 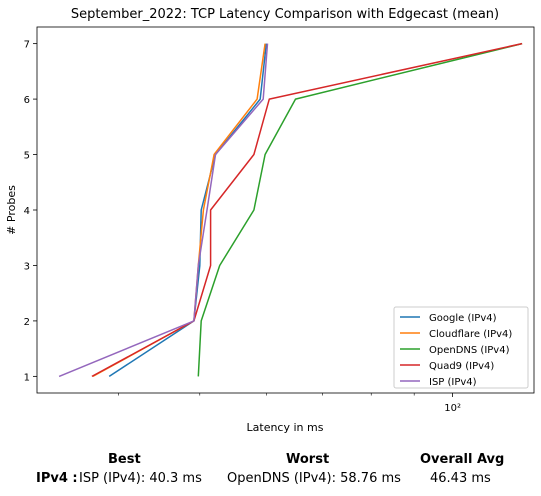 What do you see at coordinates (469, 350) in the screenshot?
I see `legend-label: OpenDNS (IPv4)` at bounding box center [469, 350].